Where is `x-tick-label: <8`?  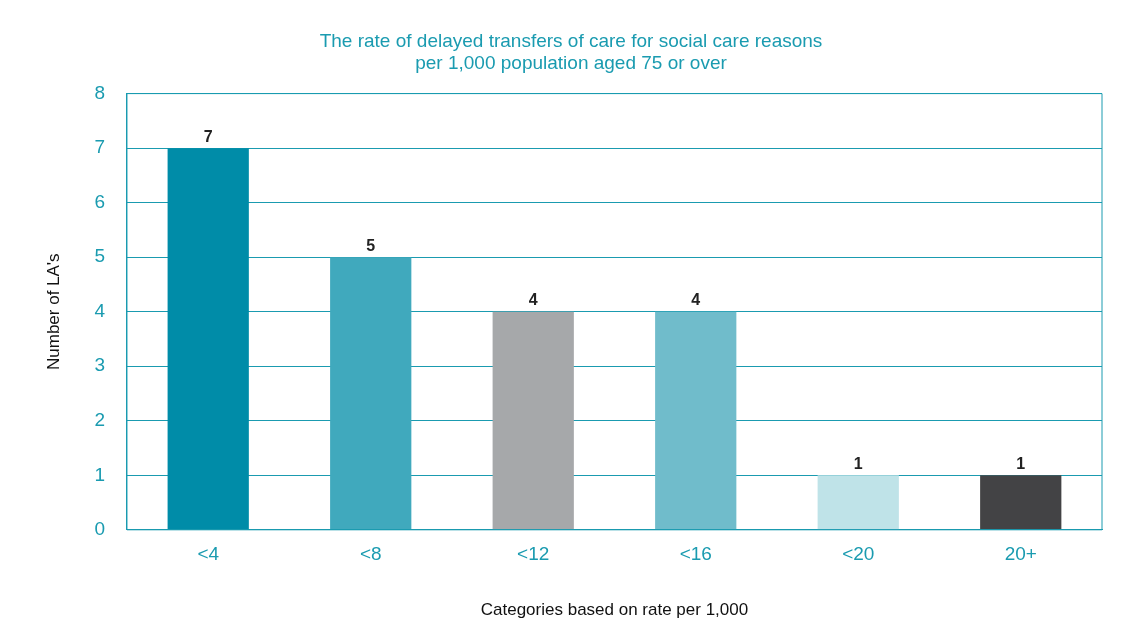 x-tick-label: <8 is located at coordinates (370, 554).